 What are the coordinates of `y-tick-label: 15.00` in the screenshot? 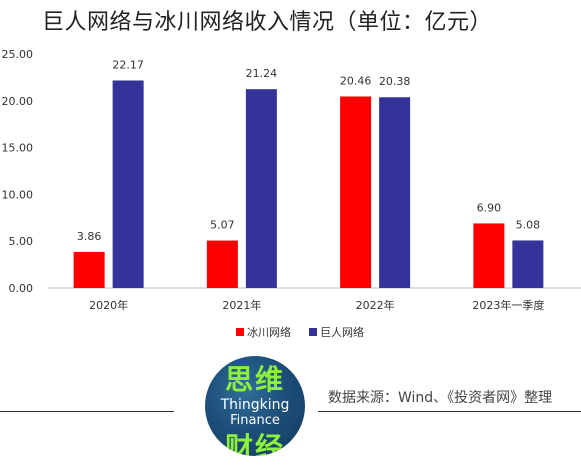 It's located at (18, 148).